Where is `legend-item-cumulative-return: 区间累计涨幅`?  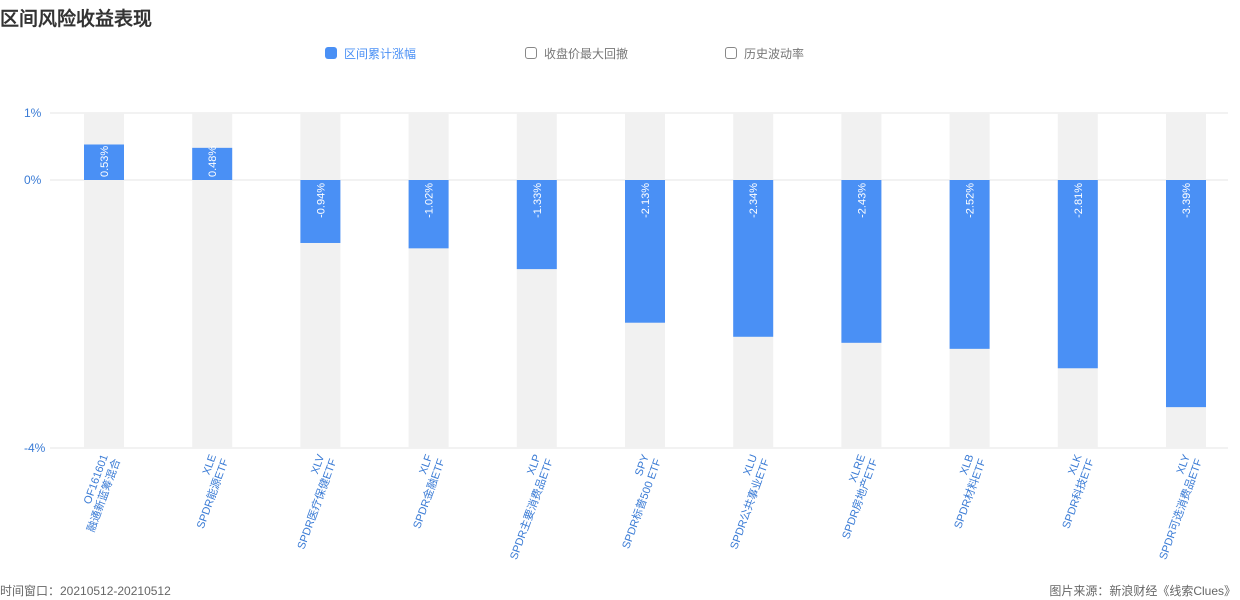
legend-item-cumulative-return: 区间累计涨幅 is located at coordinates (370, 53).